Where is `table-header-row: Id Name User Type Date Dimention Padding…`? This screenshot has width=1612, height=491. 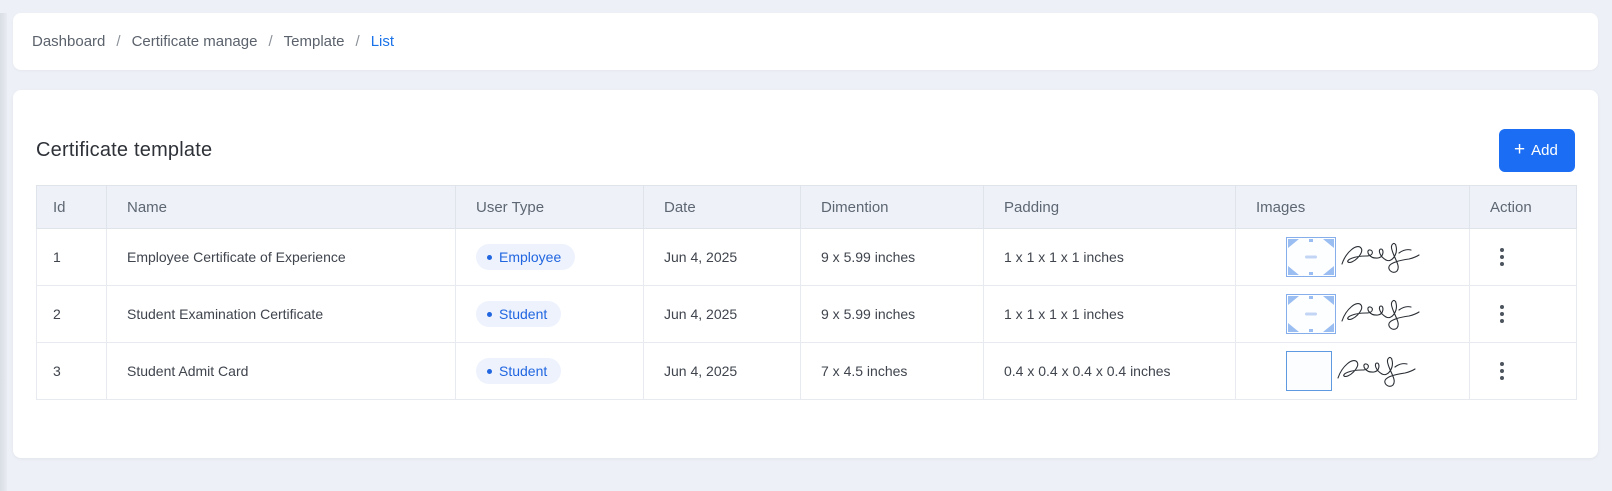 table-header-row: Id Name User Type Date Dimention Padding… is located at coordinates (806, 207).